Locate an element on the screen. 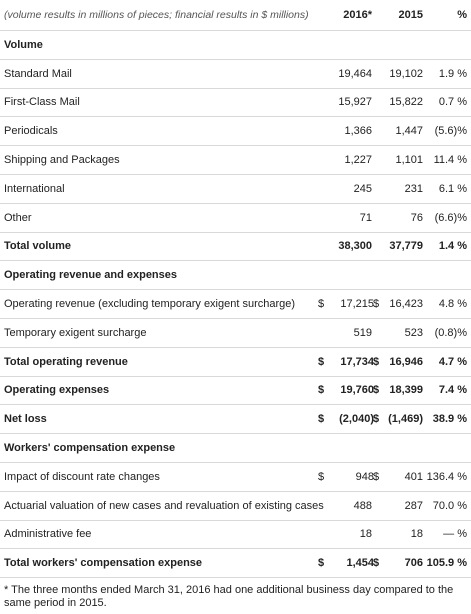 This screenshot has width=471, height=614. value-2015: $18,399 is located at coordinates (398, 391).